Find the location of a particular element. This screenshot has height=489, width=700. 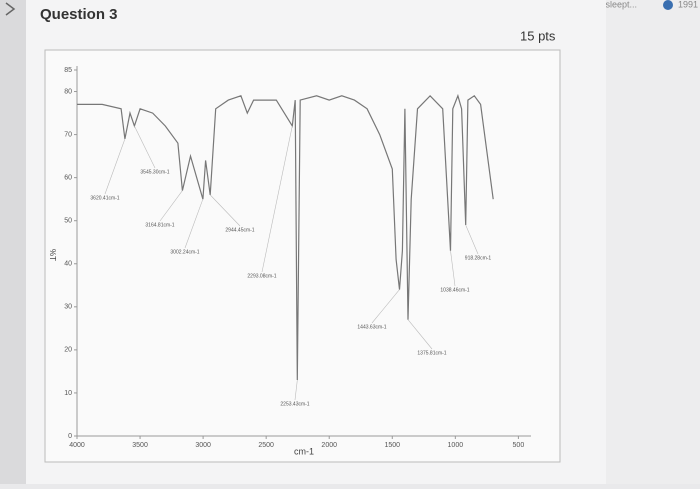

question-points: 15 pts is located at coordinates (538, 35).